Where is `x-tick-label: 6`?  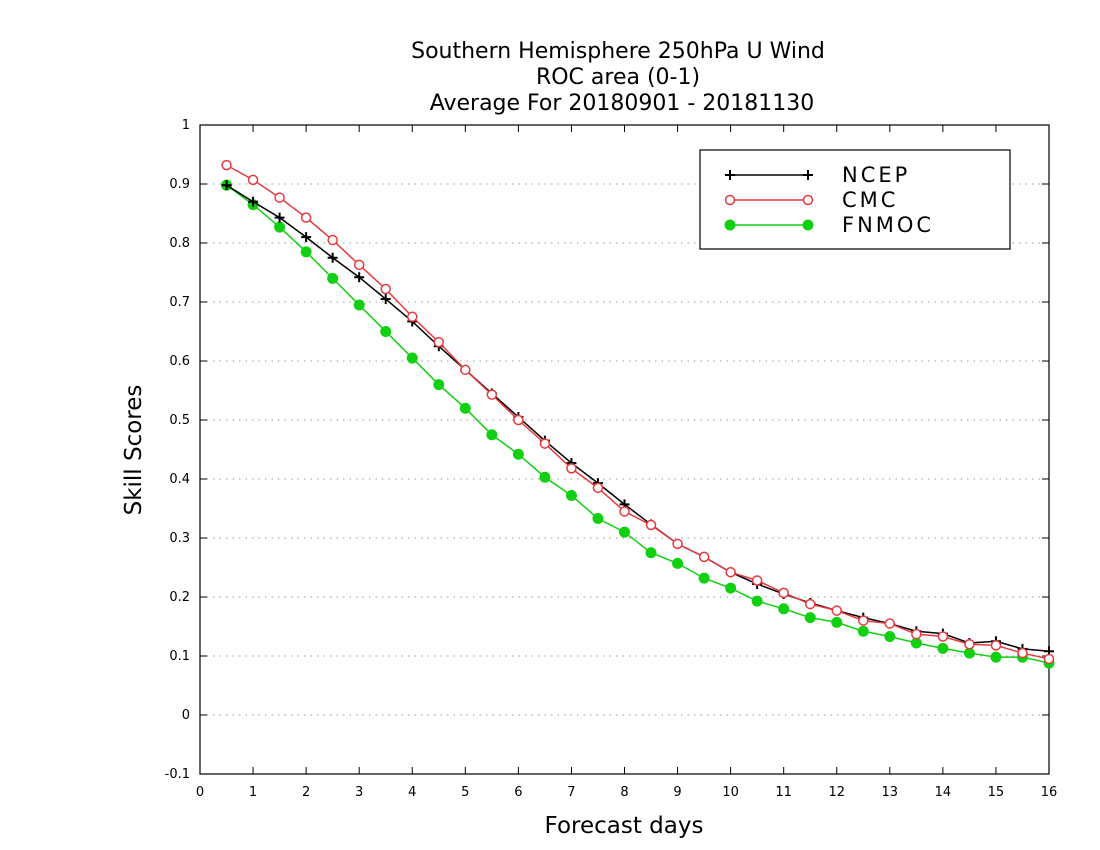 x-tick-label: 6 is located at coordinates (518, 792).